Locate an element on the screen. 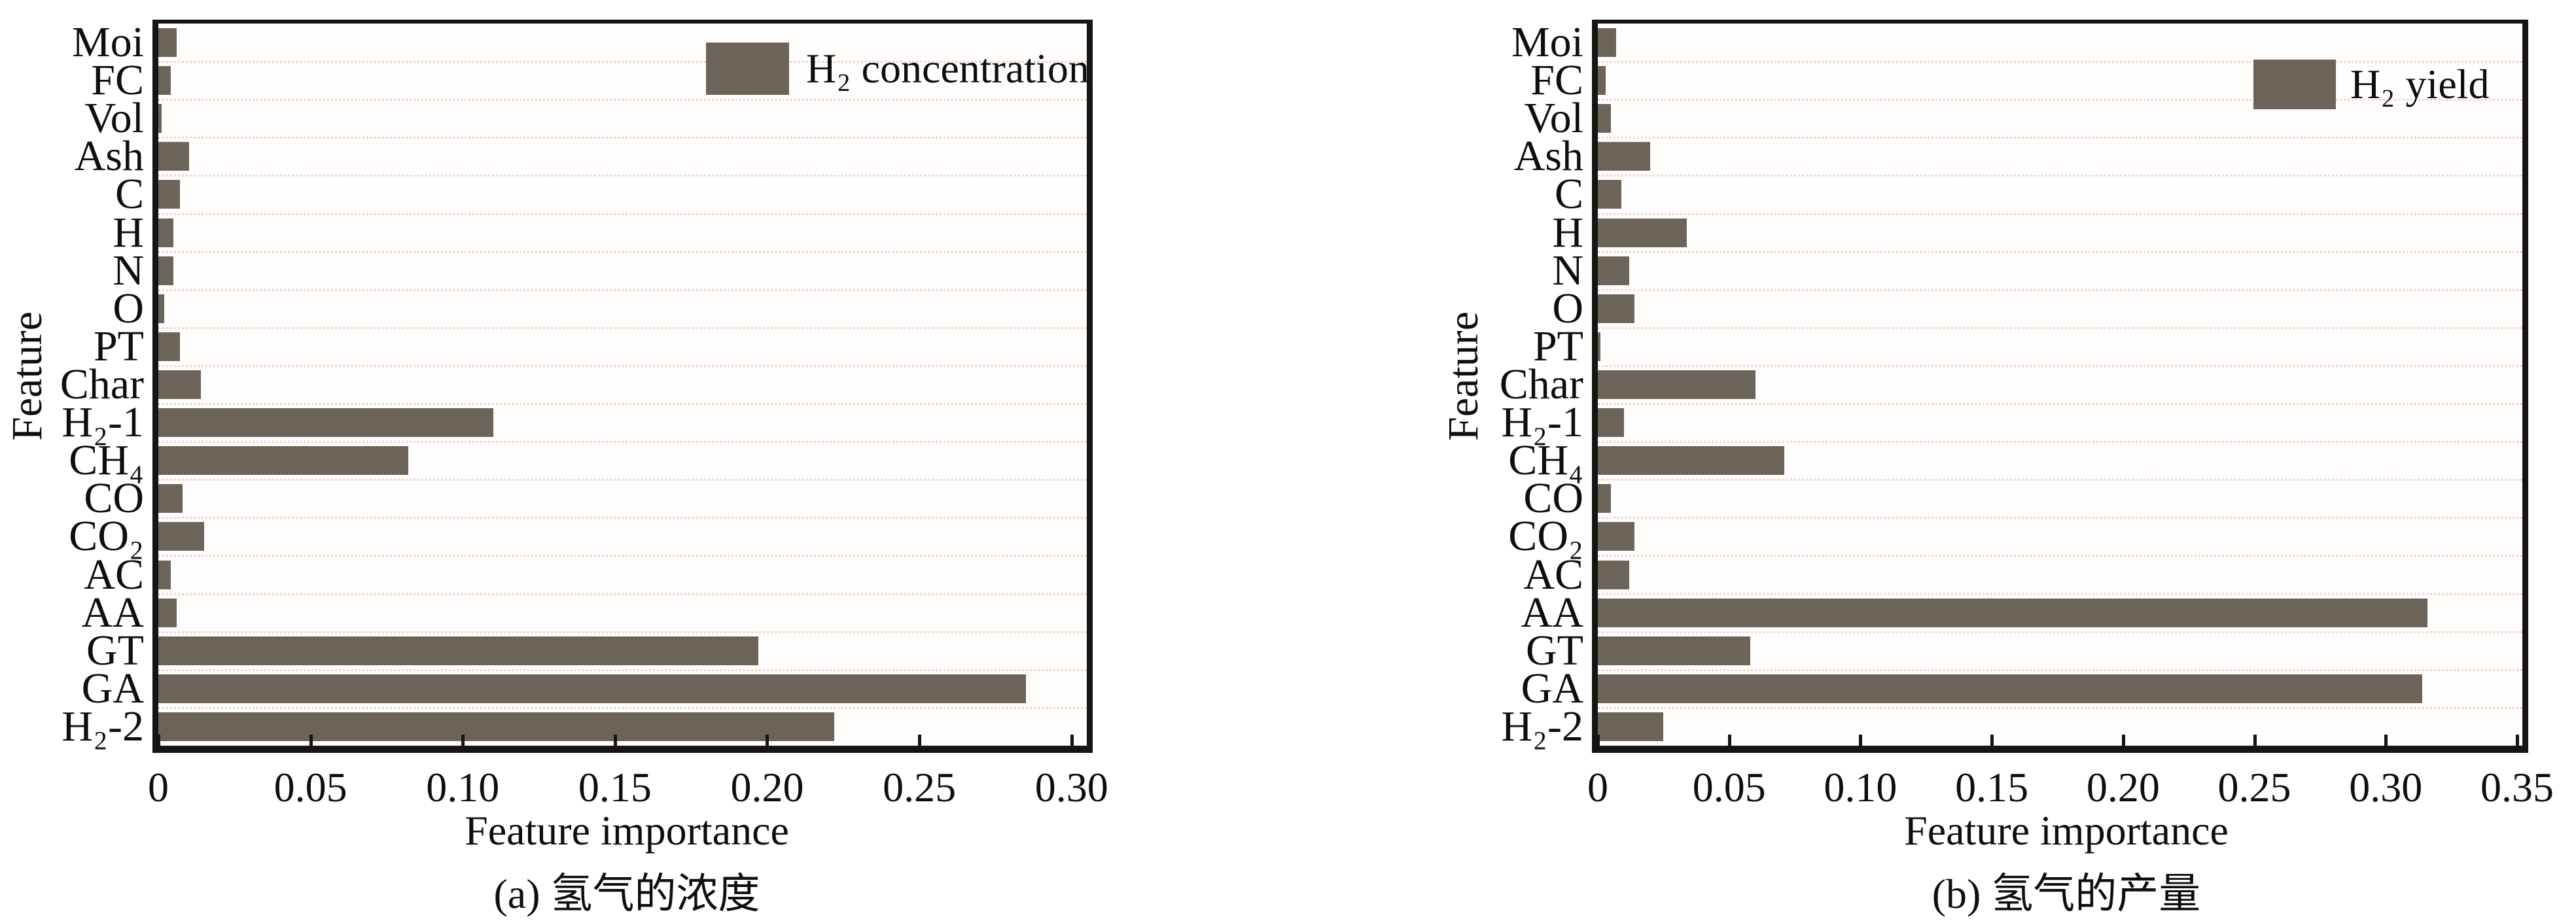  y-tick-label-CO: CO is located at coordinates (1553, 499).